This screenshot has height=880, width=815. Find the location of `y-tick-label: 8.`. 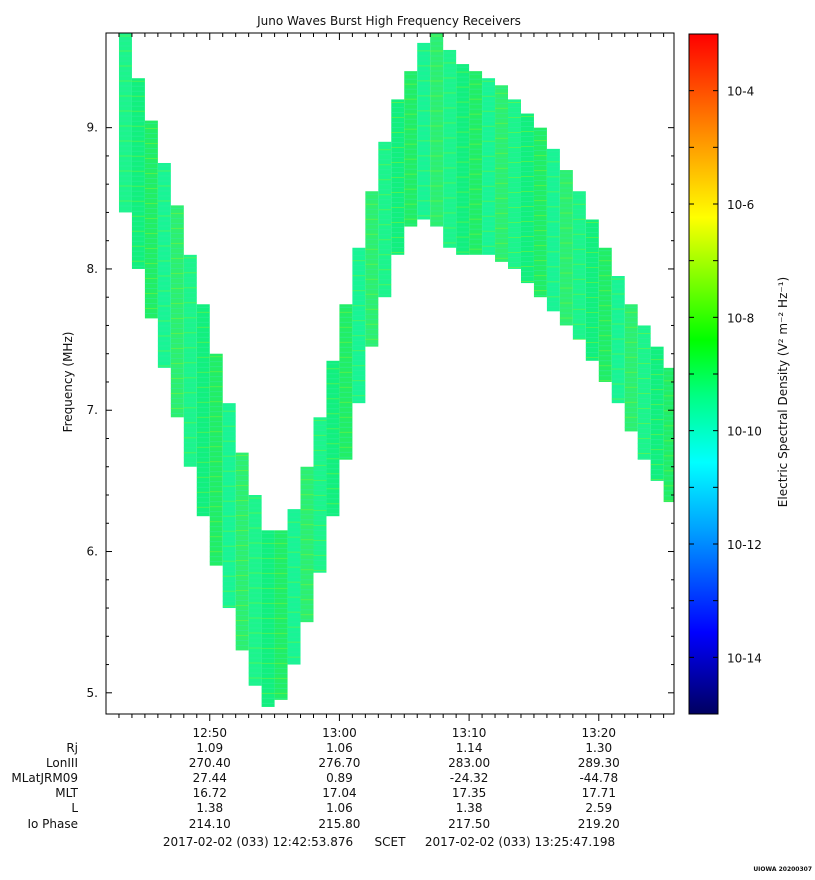

y-tick-label: 8. is located at coordinates (92, 269).